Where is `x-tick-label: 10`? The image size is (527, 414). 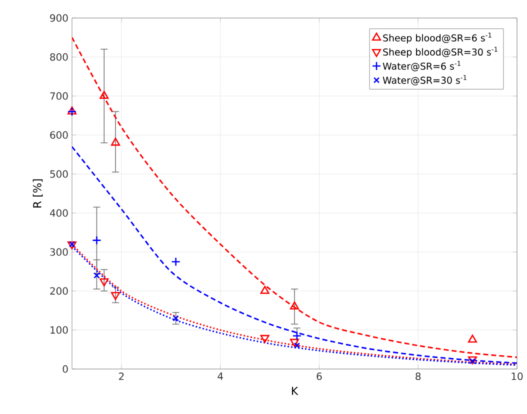 x-tick-label: 10 is located at coordinates (517, 376).